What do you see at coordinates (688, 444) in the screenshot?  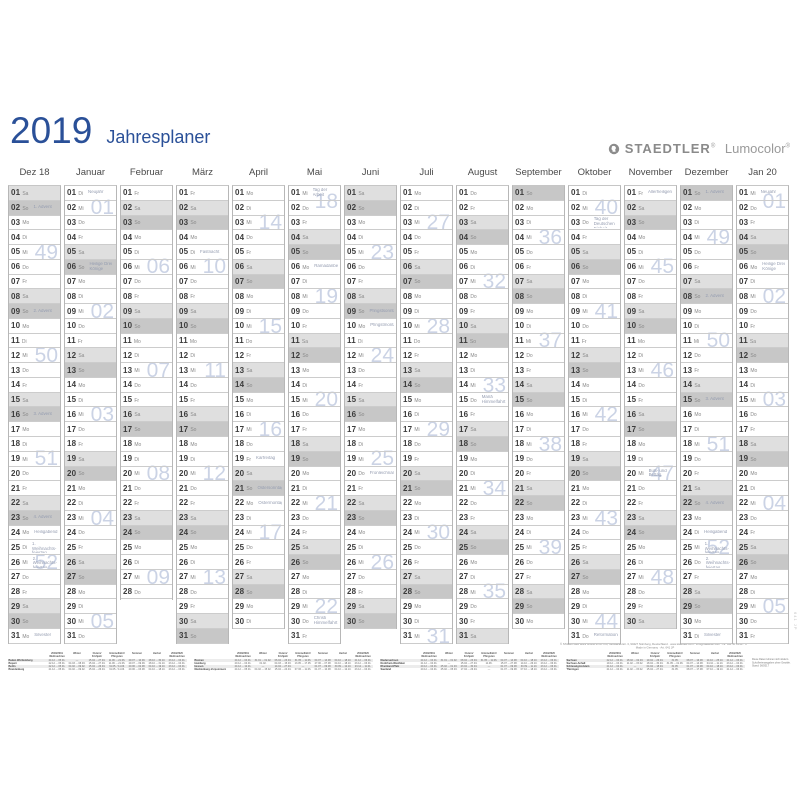 I see `day-number: 18` at bounding box center [688, 444].